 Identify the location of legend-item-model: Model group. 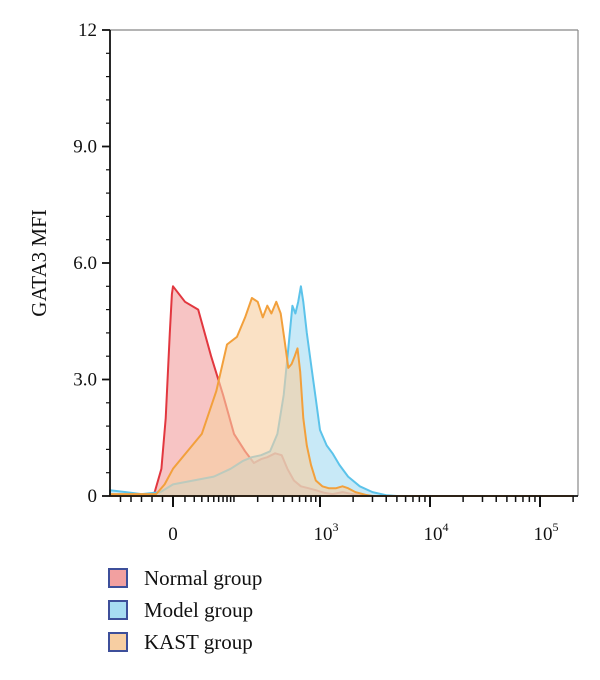
(258, 610).